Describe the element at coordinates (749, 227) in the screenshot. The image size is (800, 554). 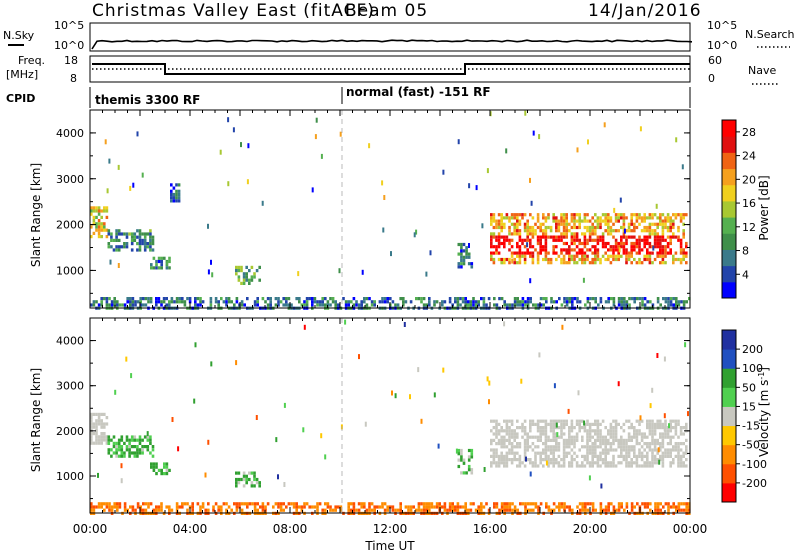
I see `power-colorbar-tick: 12` at that location.